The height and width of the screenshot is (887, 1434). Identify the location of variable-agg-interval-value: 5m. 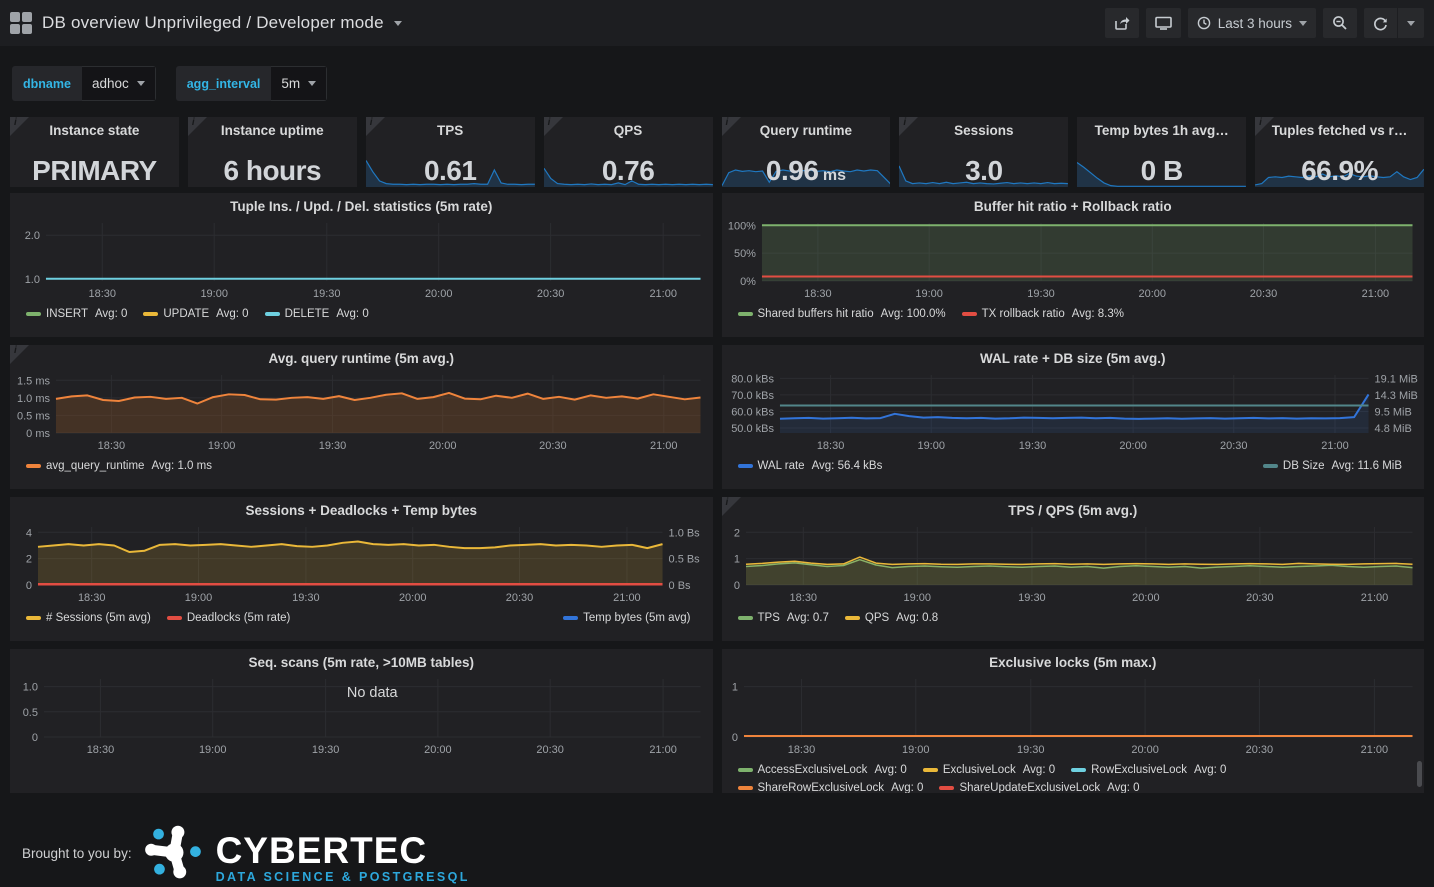
(299, 83).